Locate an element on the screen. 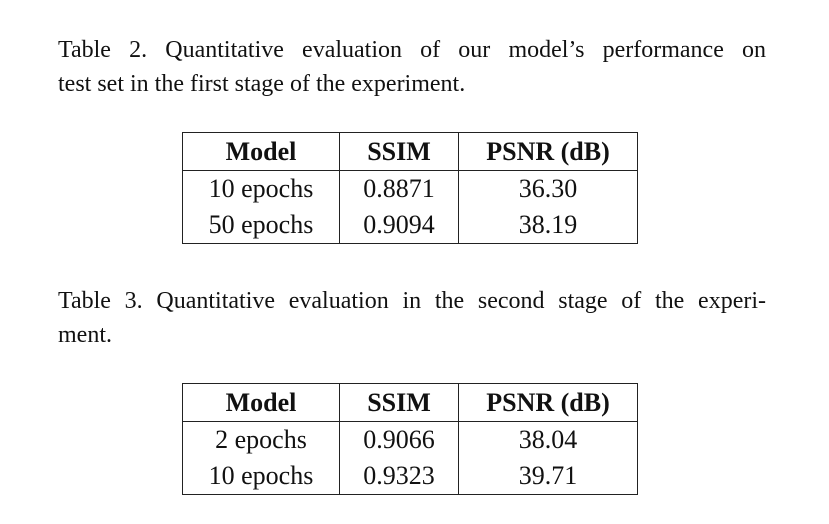  table-cell: 50 epochs is located at coordinates (261, 225).